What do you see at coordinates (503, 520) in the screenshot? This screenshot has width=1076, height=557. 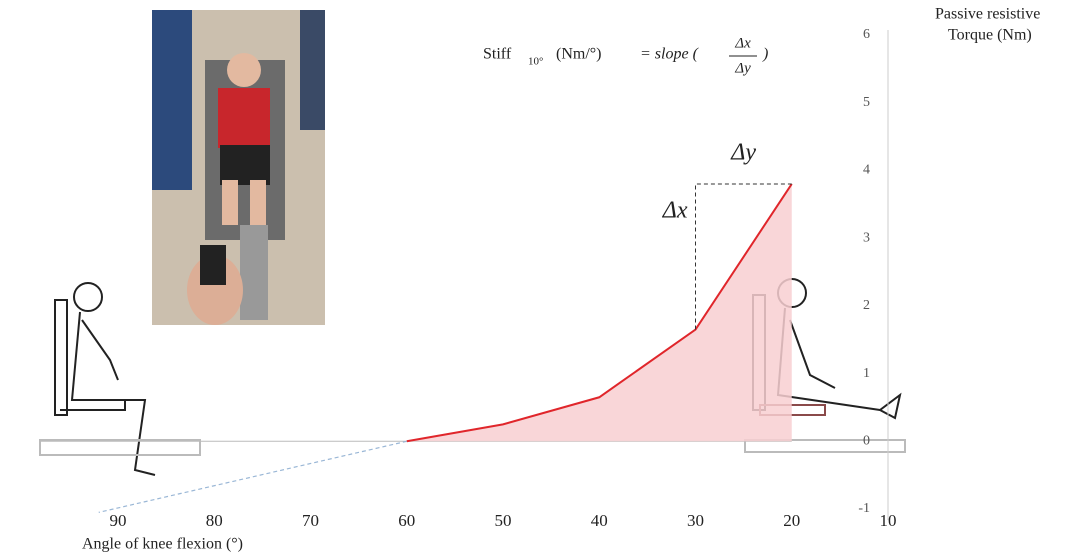 I see `x-tick-label: 50` at bounding box center [503, 520].